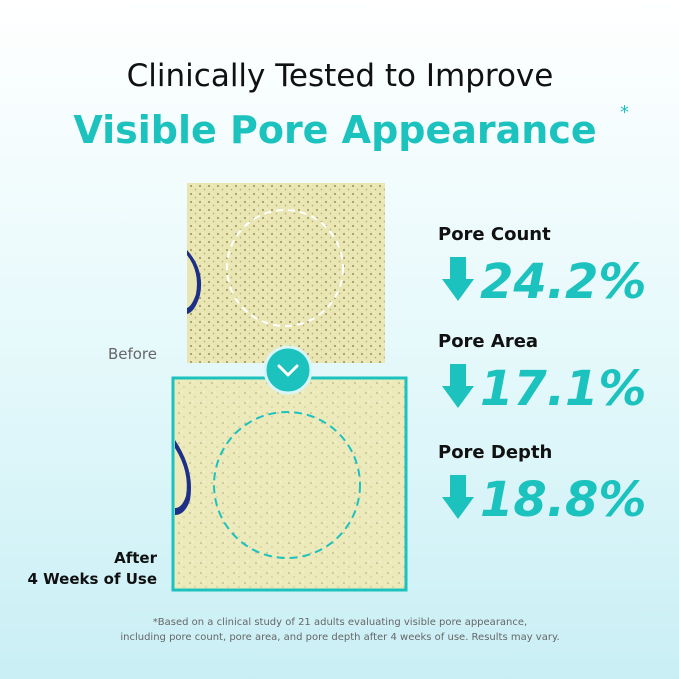  What do you see at coordinates (340, 76) in the screenshot?
I see `headline-line1: Clinically Tested to Improve` at bounding box center [340, 76].